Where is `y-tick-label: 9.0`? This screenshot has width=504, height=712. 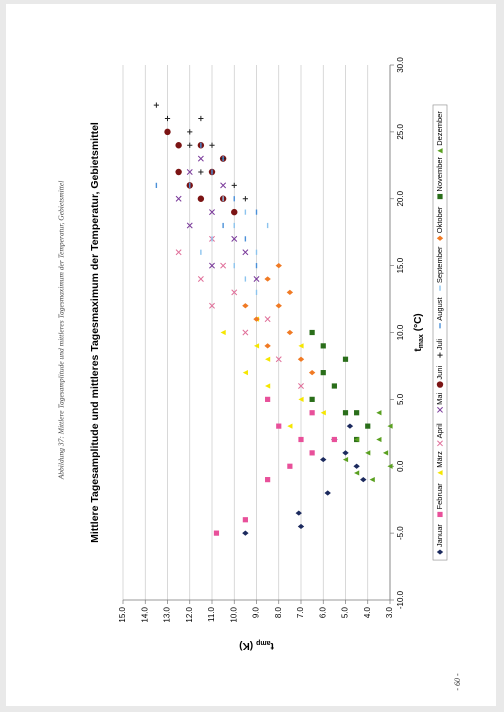 y-tick-label: 9.0 is located at coordinates (256, 612).